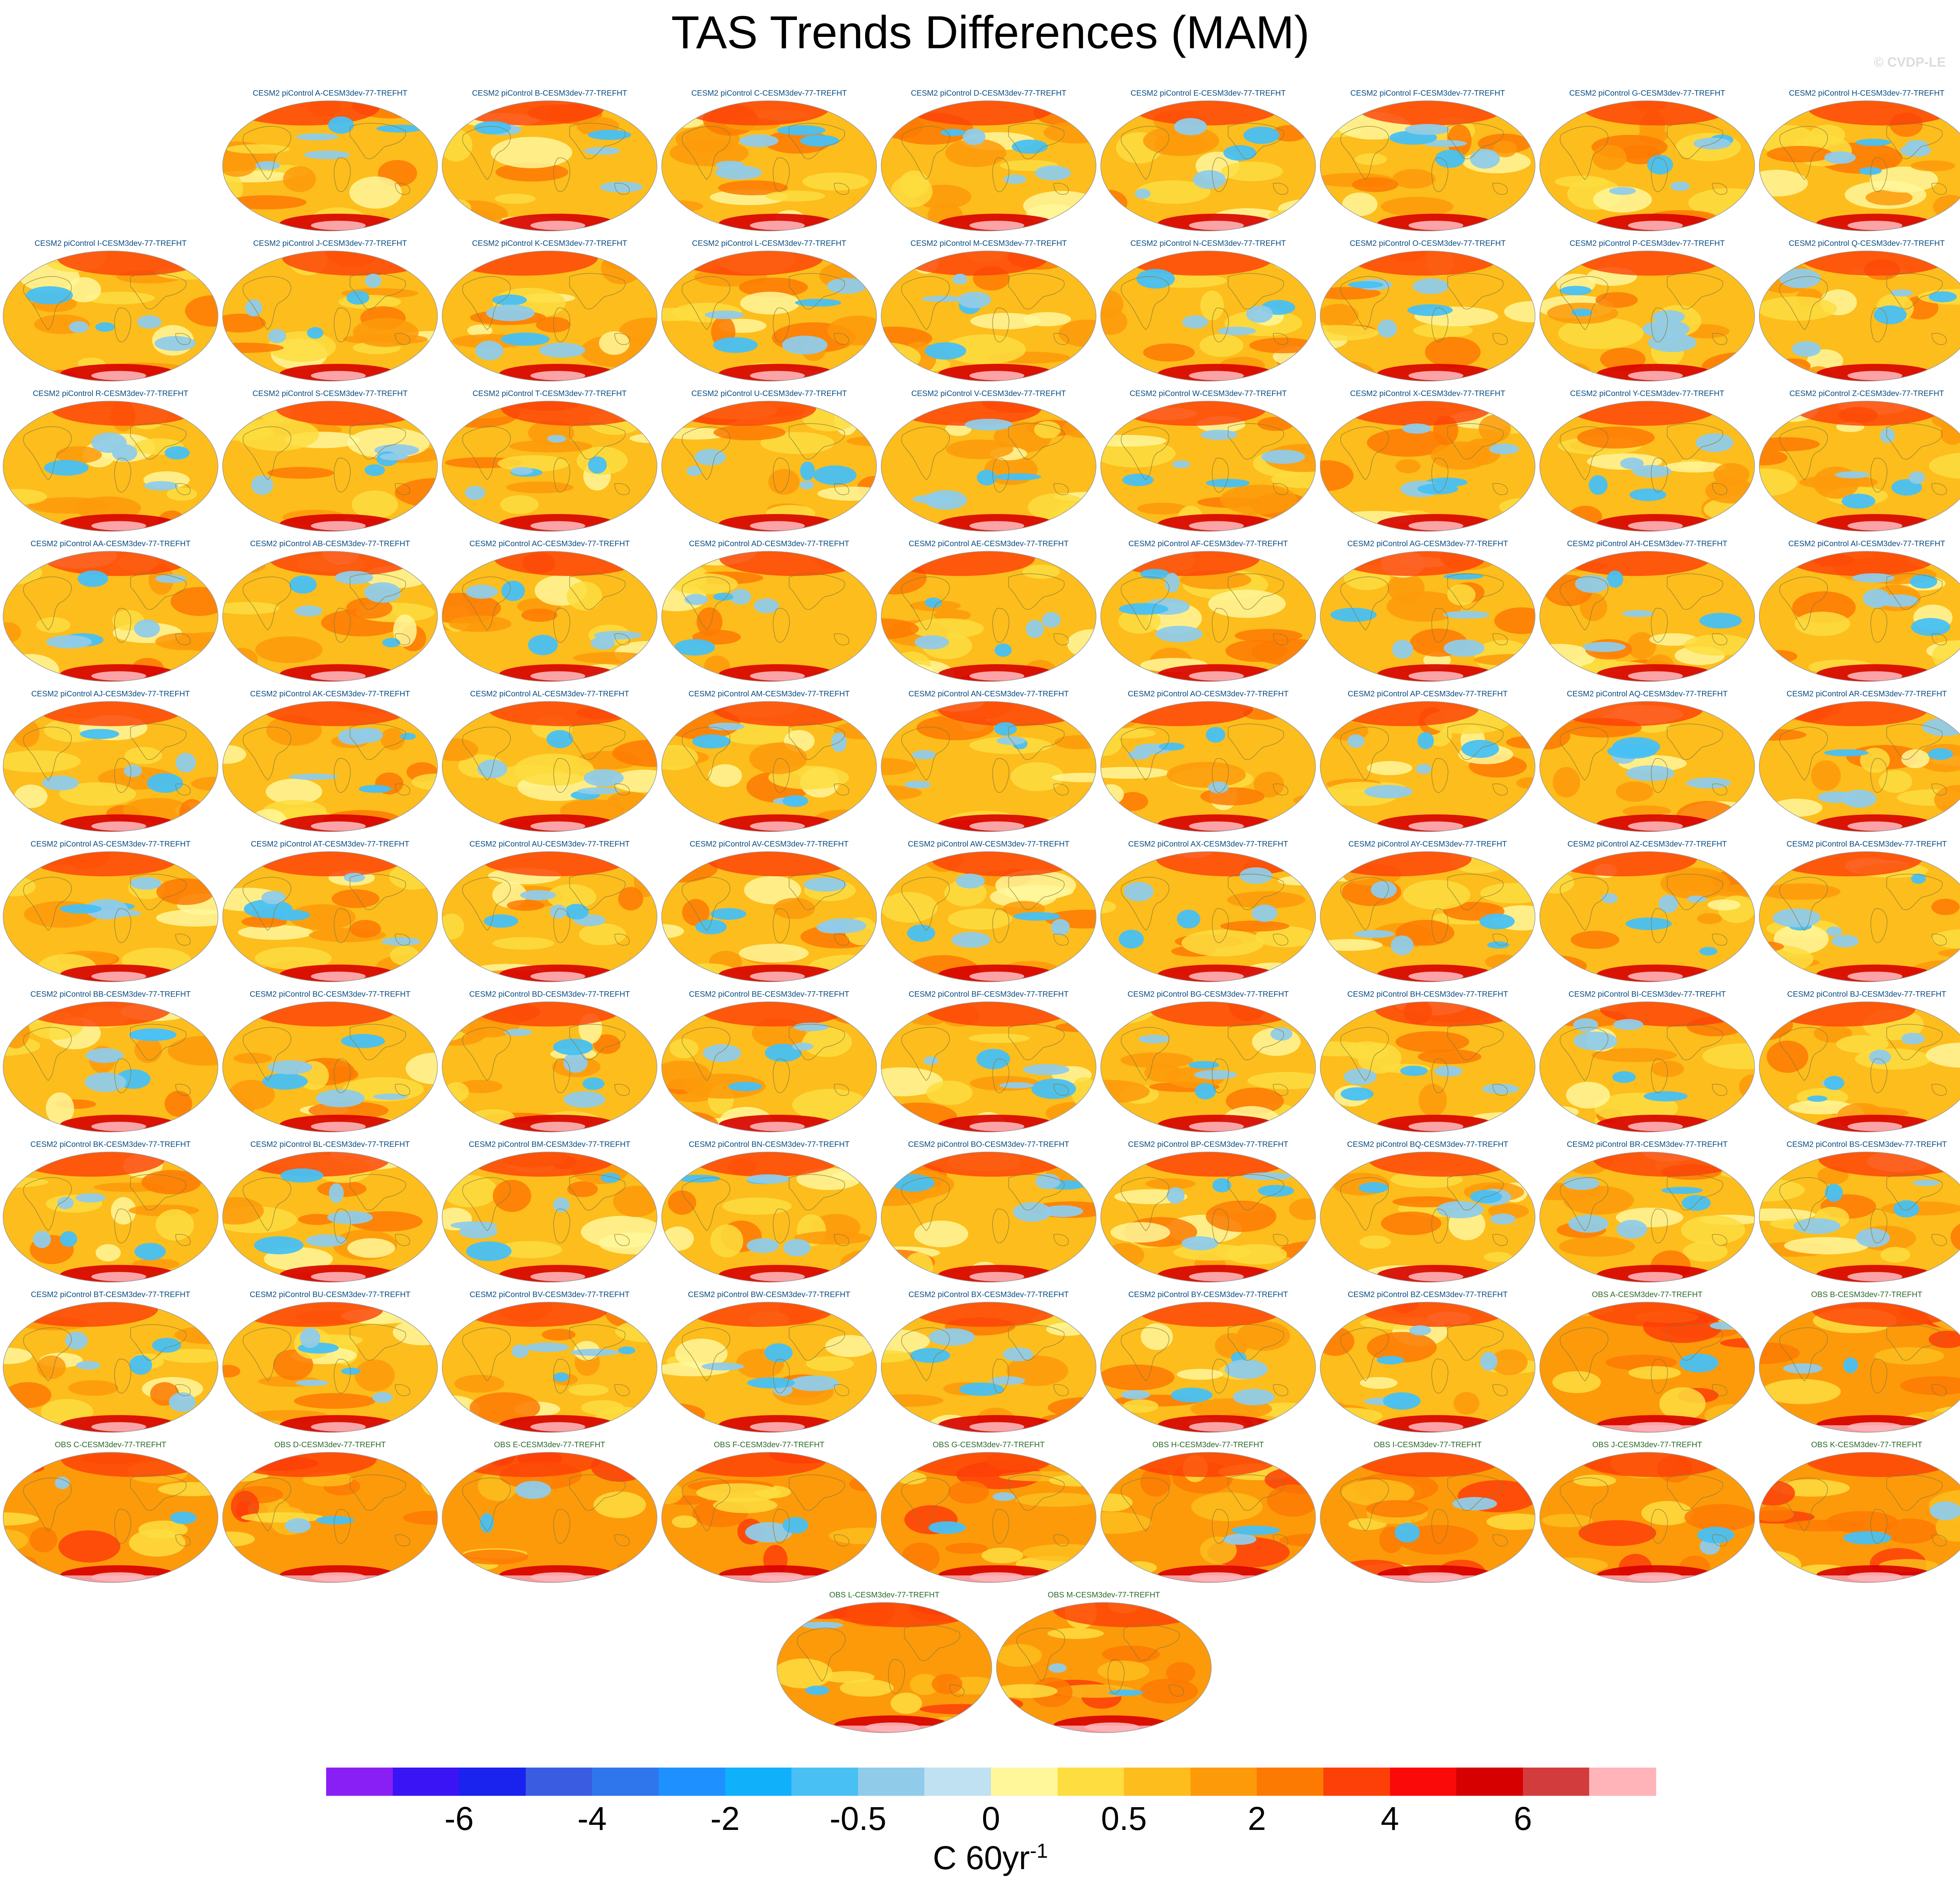 This screenshot has width=1960, height=1895. I want to click on map-panel: CESM2 piControl BG-CESM3dev-77-TREFHT, so click(1208, 1062).